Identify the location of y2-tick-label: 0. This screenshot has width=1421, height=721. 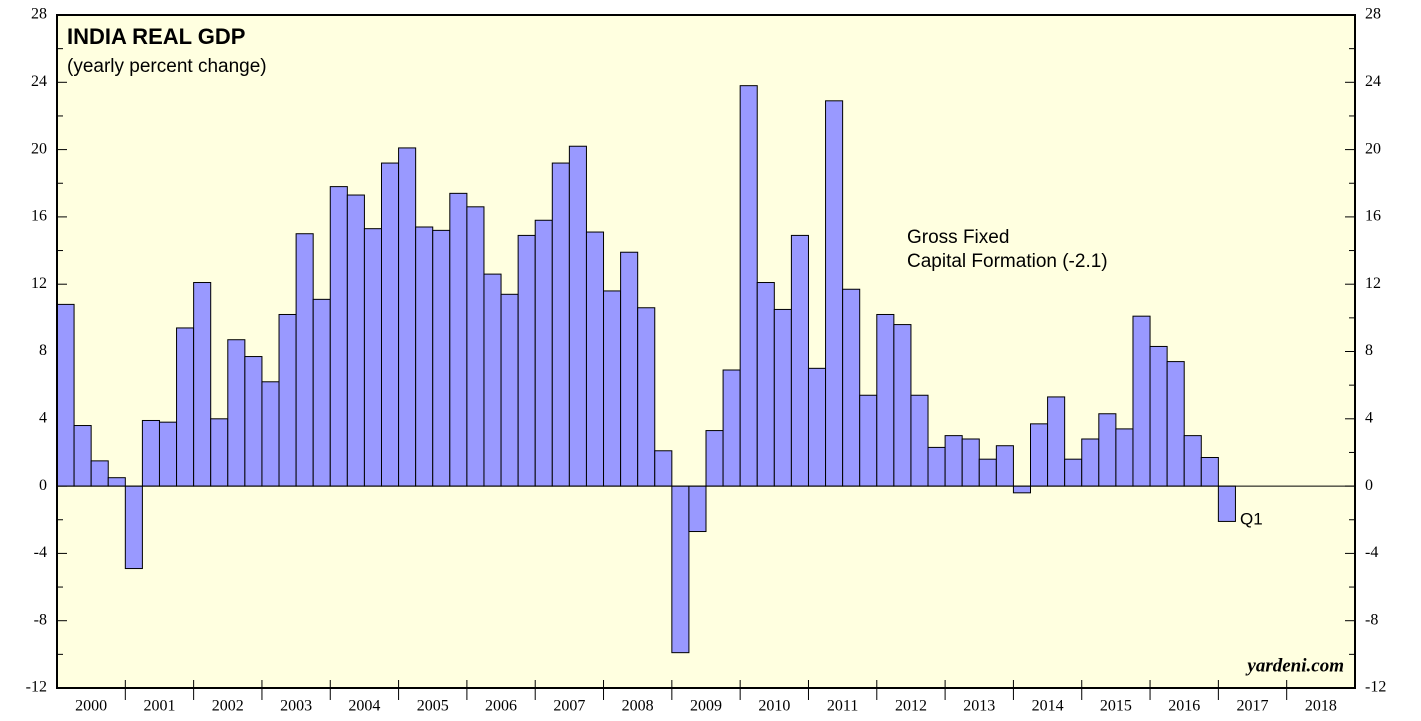
(1369, 485).